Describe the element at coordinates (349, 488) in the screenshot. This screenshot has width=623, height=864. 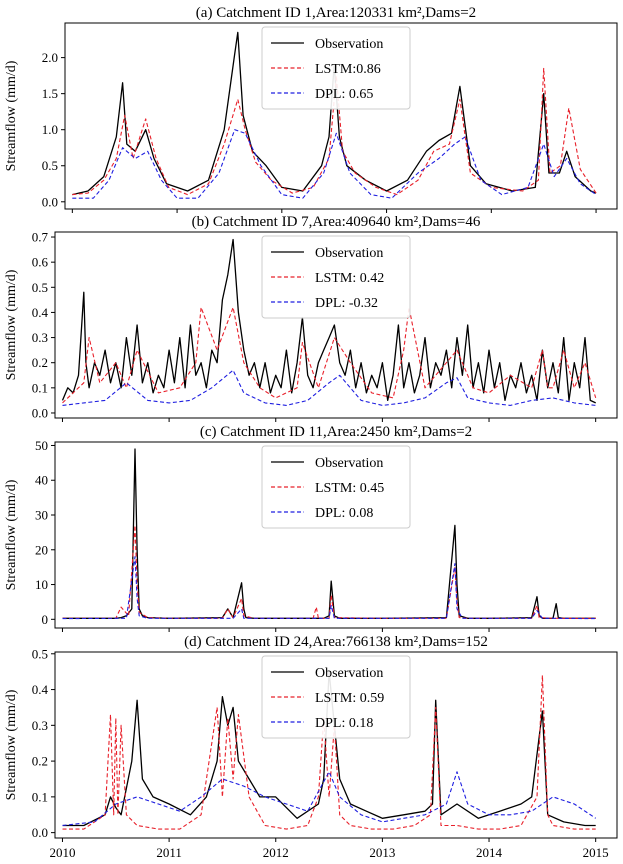
I see `legend-label-lstm: LSTM: 0.45` at that location.